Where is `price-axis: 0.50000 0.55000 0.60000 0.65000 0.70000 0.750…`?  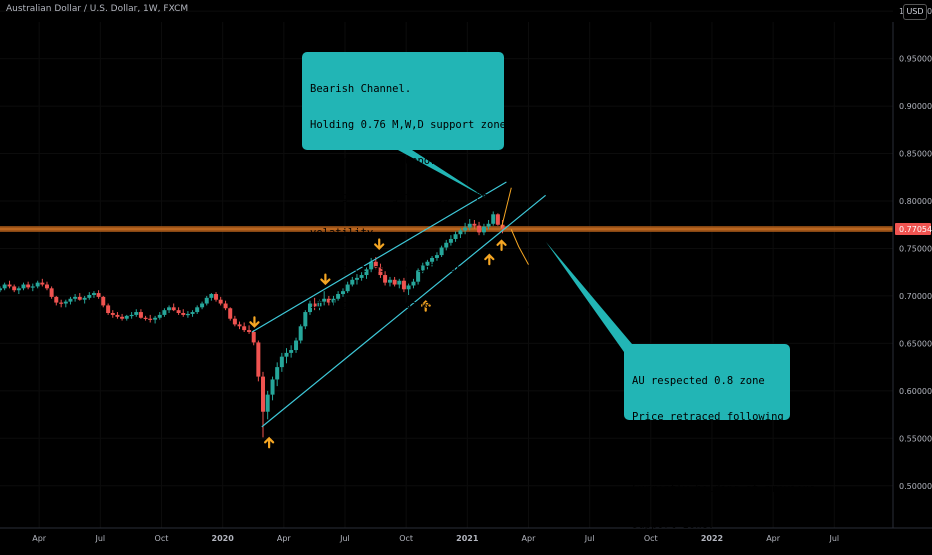
price-axis: 0.50000 0.55000 0.60000 0.65000 0.70000 0.750… is located at coordinates (912, 267).